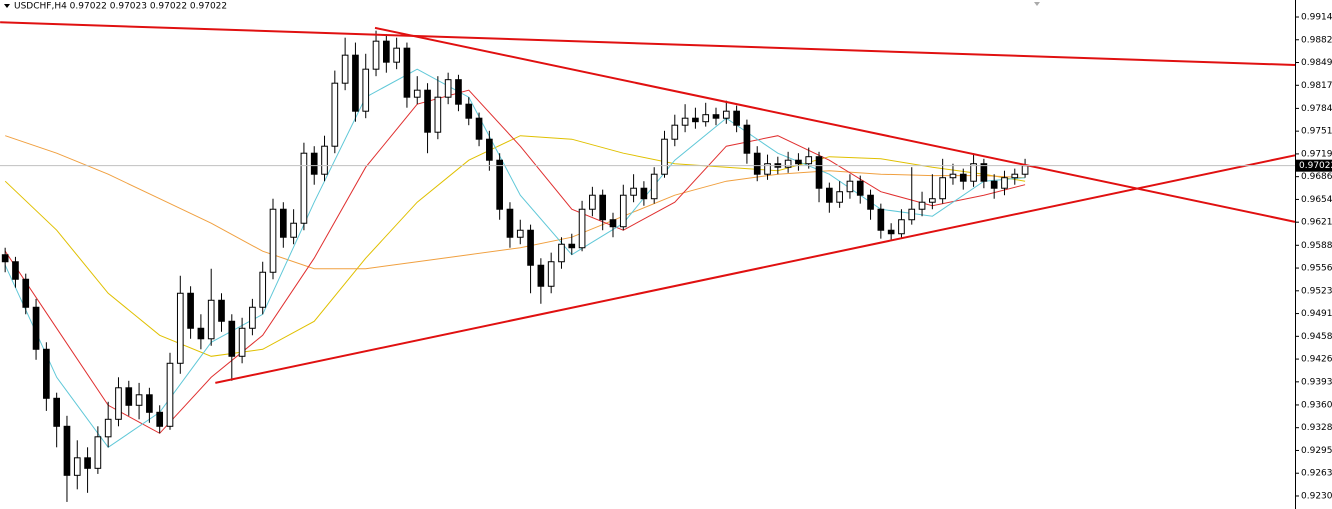  I want to click on y-tick-label: 0.92955, so click(1316, 451).